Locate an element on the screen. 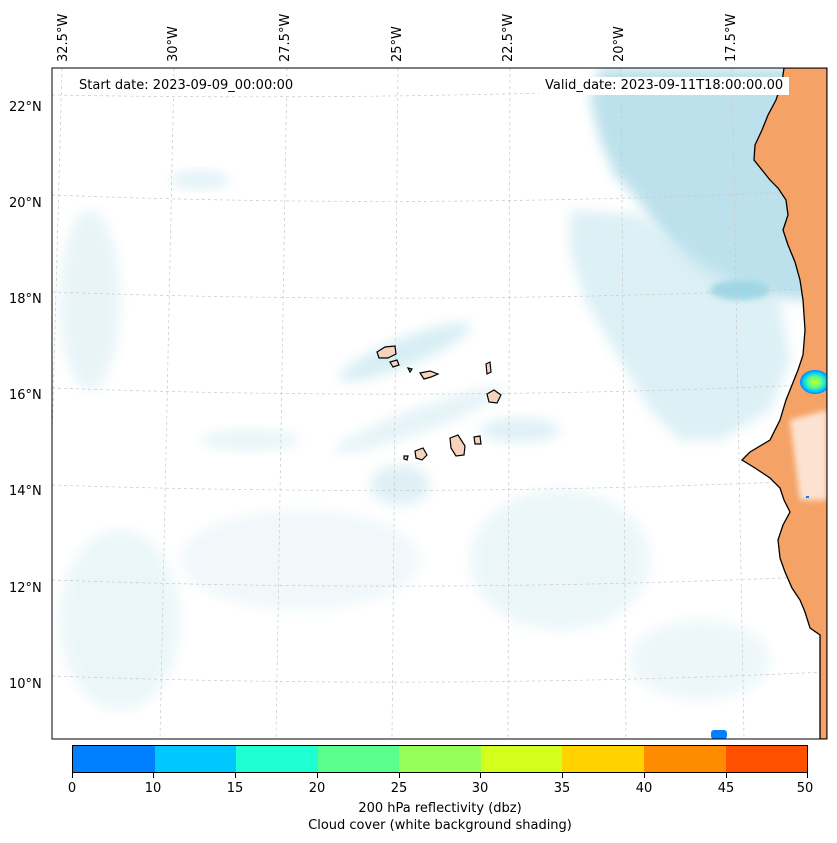 The height and width of the screenshot is (843, 837). island-boa-vista is located at coordinates (494, 396).